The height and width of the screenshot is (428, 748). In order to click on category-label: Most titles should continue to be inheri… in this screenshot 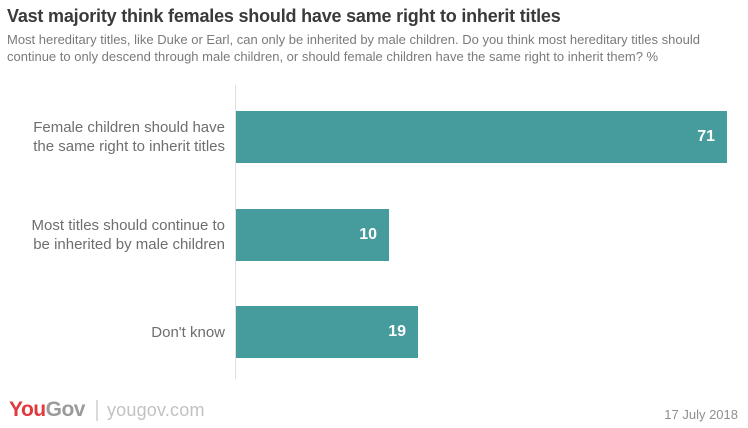, I will do `click(128, 235)`.